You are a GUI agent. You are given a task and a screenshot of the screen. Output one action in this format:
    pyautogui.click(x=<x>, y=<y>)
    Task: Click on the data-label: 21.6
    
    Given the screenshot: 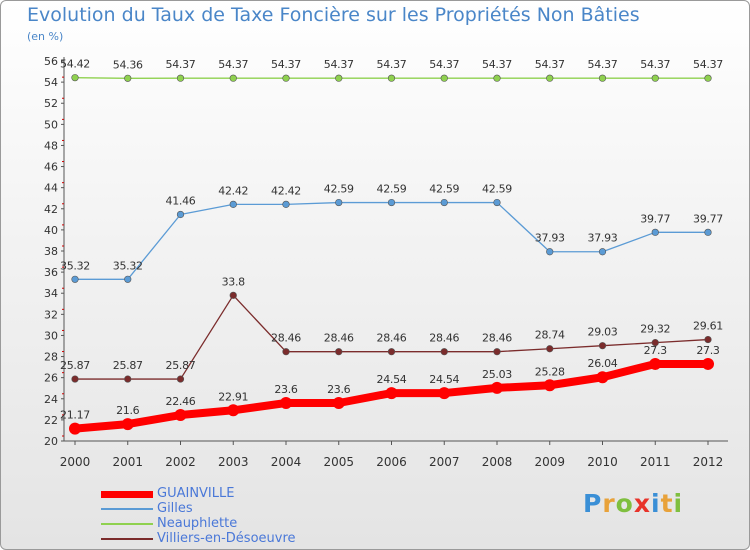 What is the action you would take?
    pyautogui.click(x=128, y=410)
    